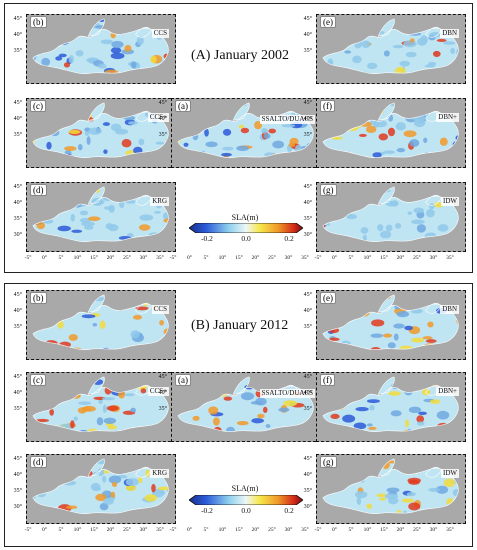  What do you see at coordinates (328, 462) in the screenshot?
I see `map-tag: (g)` at bounding box center [328, 462].